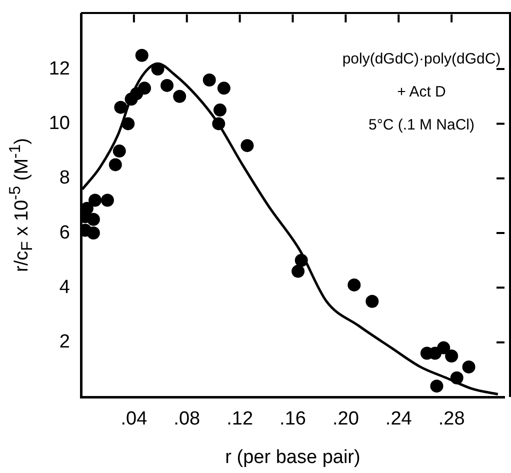 Image resolution: width=511 pixels, height=473 pixels. Describe the element at coordinates (345, 419) in the screenshot. I see `x-tick-label: .20` at that location.